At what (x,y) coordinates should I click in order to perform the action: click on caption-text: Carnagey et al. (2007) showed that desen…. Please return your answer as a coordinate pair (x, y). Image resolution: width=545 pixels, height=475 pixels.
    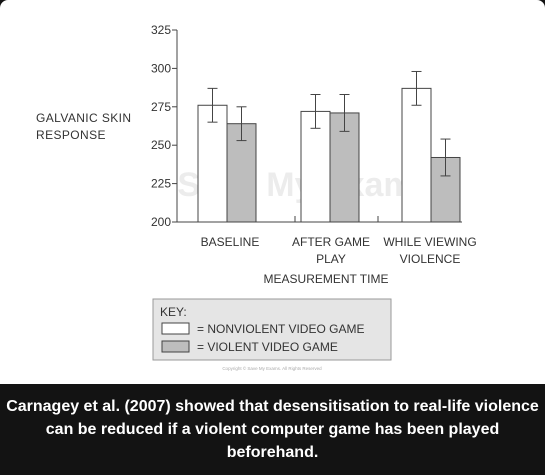
    Looking at the image, I should click on (272, 429).